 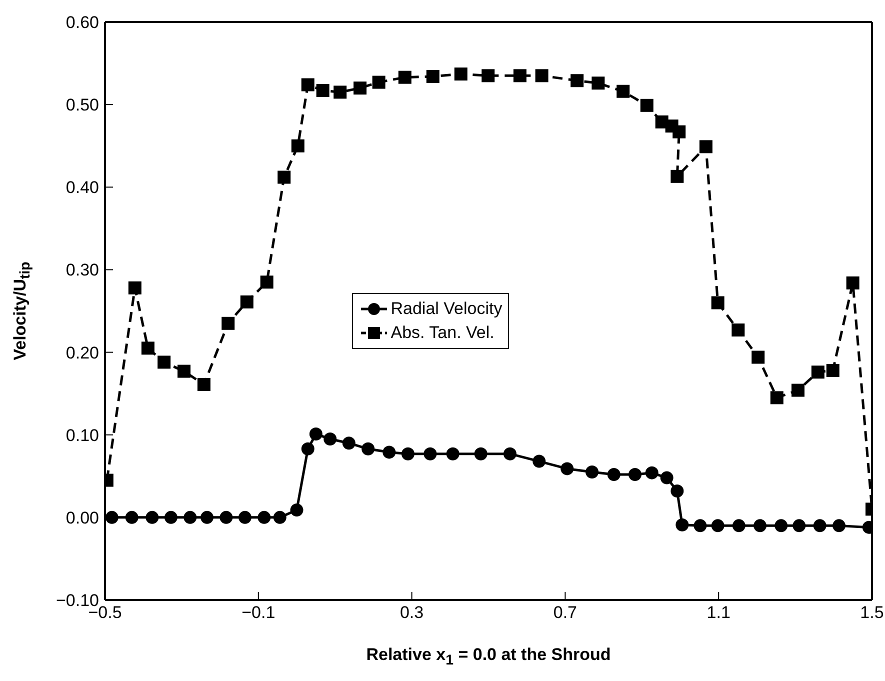 I want to click on legend-label: Abs. Tan. Vel., so click(x=442, y=333).